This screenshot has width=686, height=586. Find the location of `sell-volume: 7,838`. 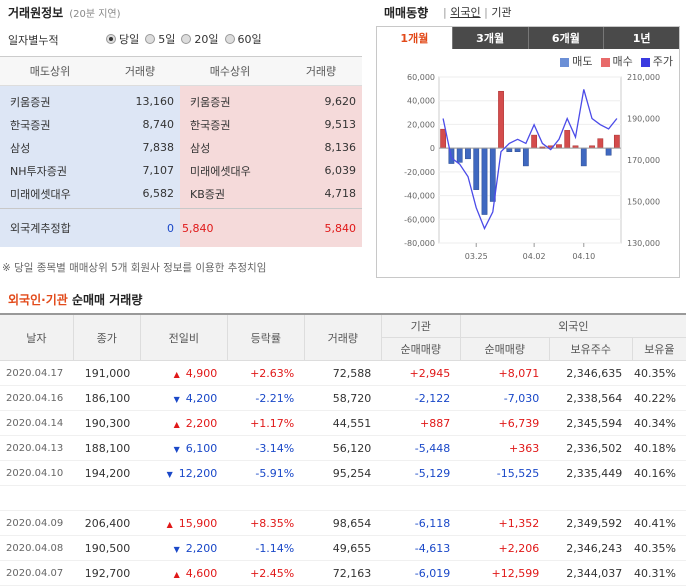

sell-volume: 7,838 is located at coordinates (158, 147).